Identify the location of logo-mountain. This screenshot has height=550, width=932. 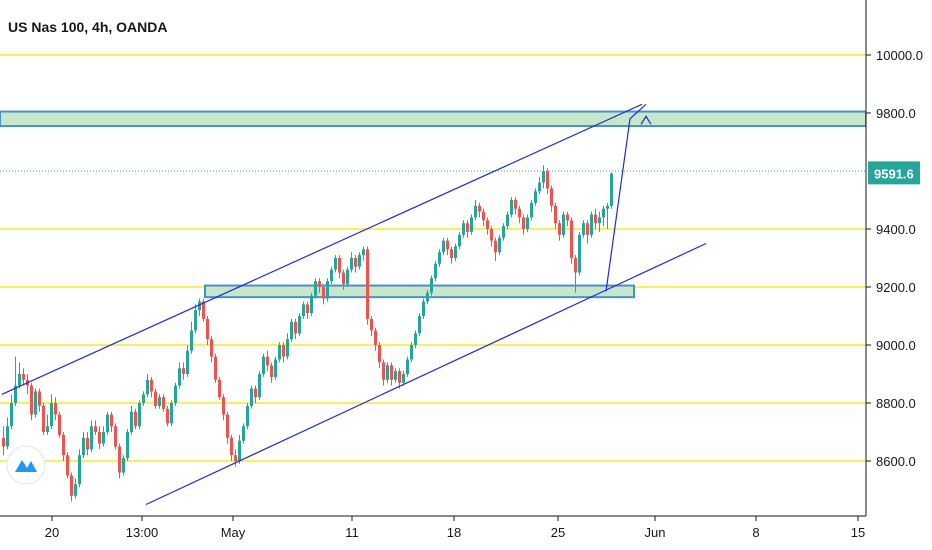
(26, 466).